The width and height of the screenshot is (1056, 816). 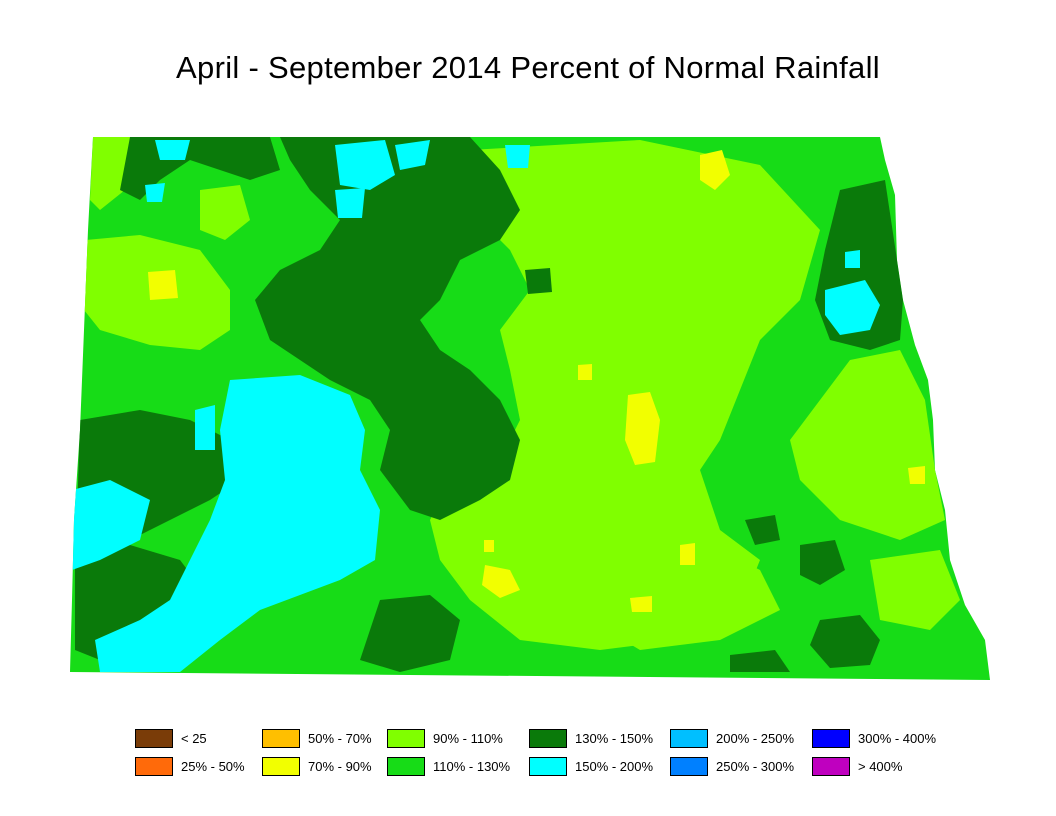 I want to click on legend-label: 300% - 400%, so click(x=897, y=738).